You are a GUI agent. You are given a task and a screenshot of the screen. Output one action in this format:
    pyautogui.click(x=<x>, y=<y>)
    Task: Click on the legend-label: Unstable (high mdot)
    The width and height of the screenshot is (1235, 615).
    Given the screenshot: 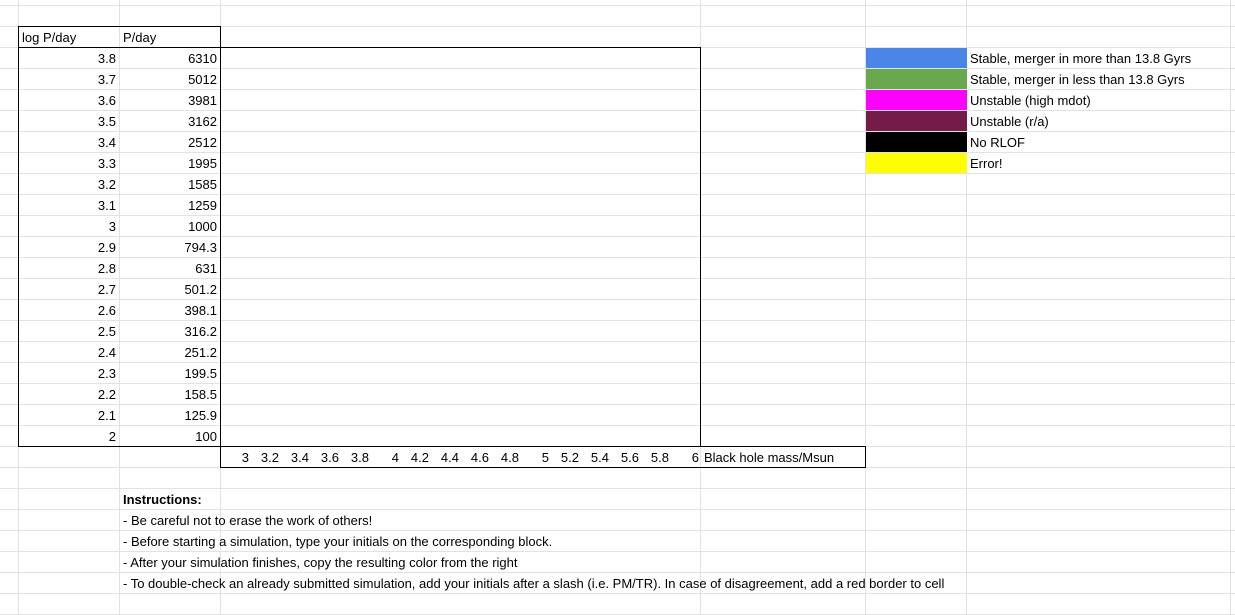 What is the action you would take?
    pyautogui.click(x=1030, y=100)
    